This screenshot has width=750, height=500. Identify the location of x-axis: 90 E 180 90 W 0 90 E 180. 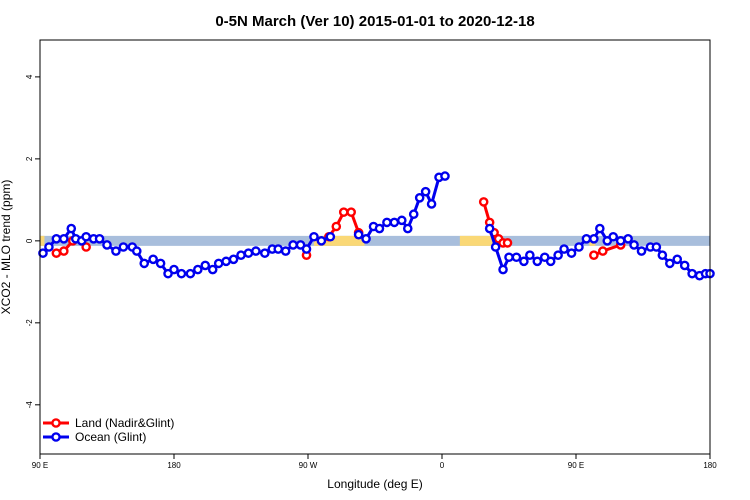
(374, 462).